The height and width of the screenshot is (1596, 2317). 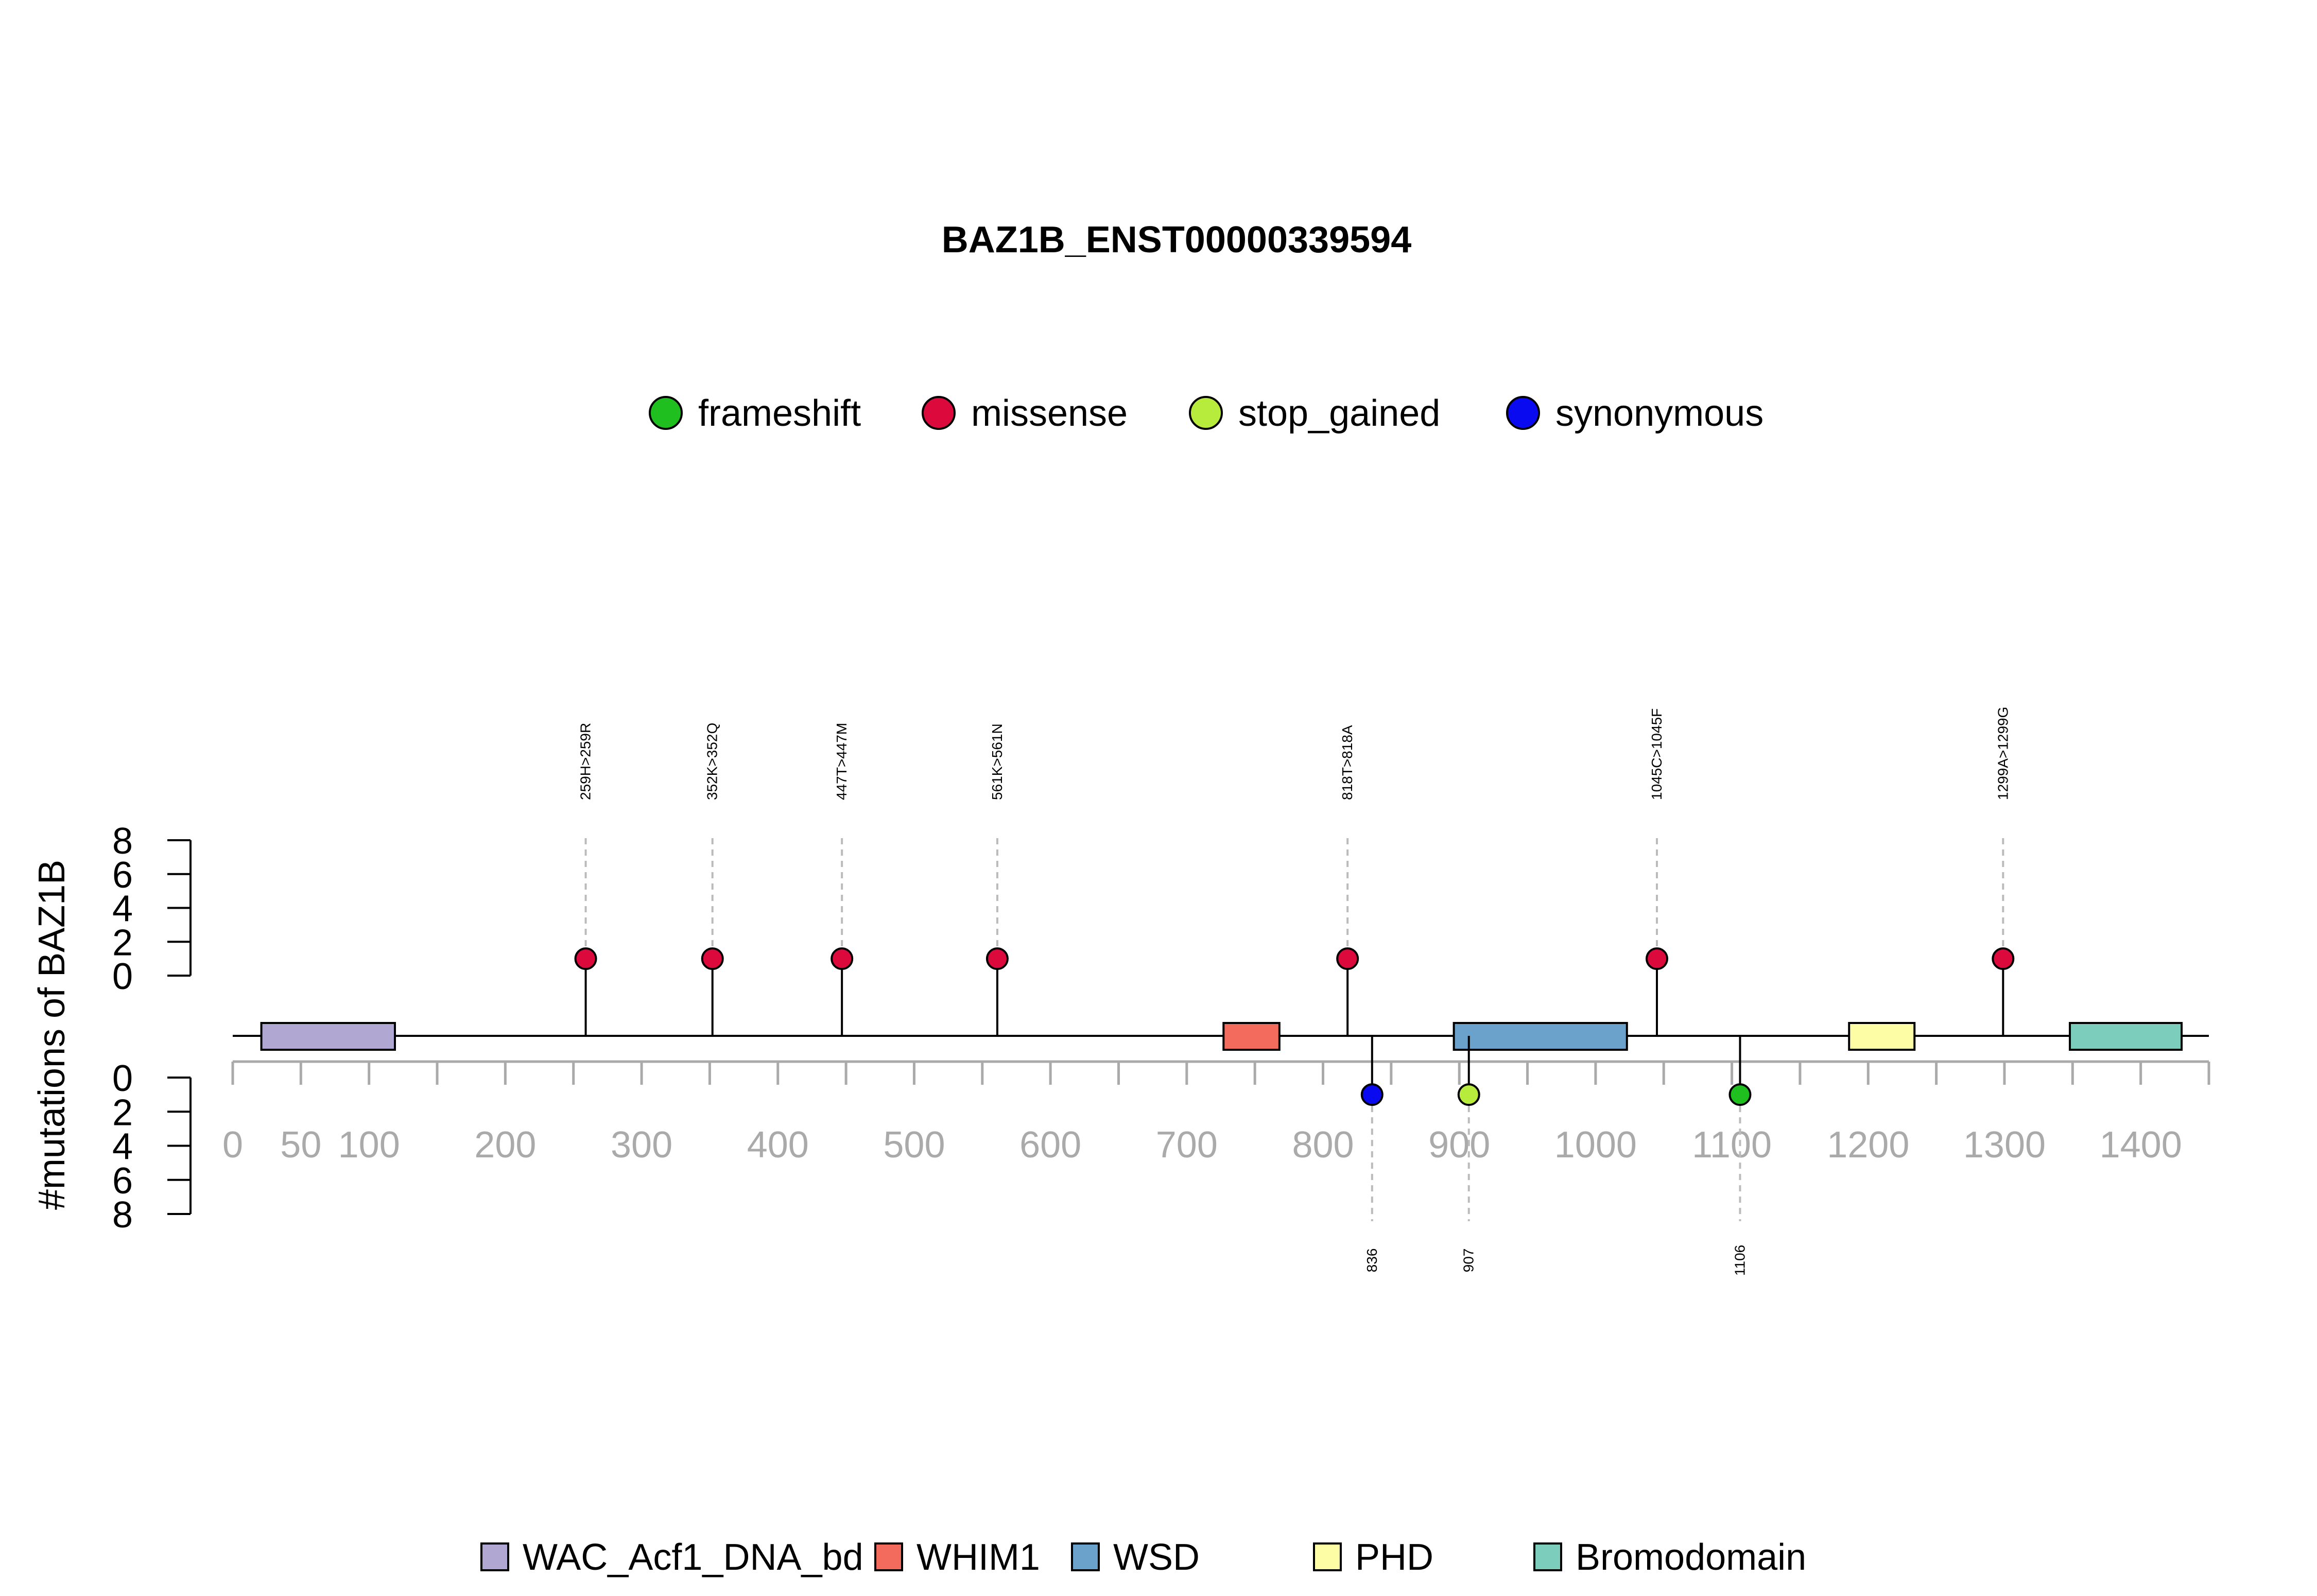 What do you see at coordinates (778, 1145) in the screenshot?
I see `x-tick-label: 400` at bounding box center [778, 1145].